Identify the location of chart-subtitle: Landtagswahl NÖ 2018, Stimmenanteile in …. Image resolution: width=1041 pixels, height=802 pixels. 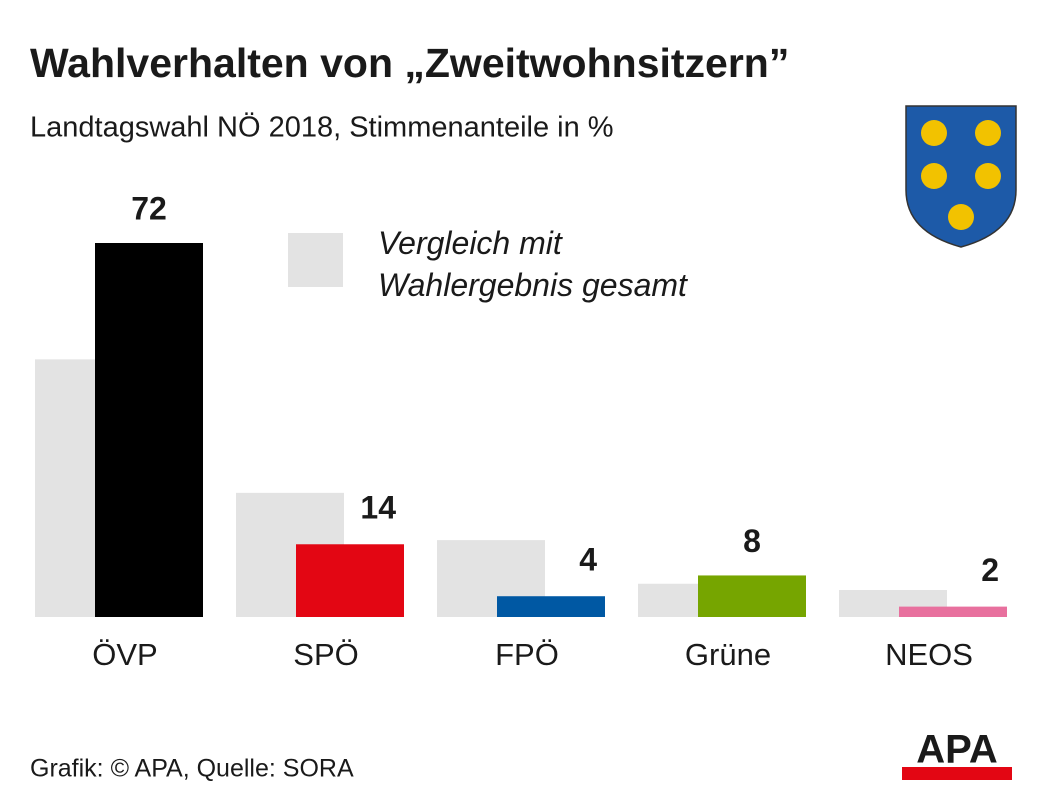
(322, 128).